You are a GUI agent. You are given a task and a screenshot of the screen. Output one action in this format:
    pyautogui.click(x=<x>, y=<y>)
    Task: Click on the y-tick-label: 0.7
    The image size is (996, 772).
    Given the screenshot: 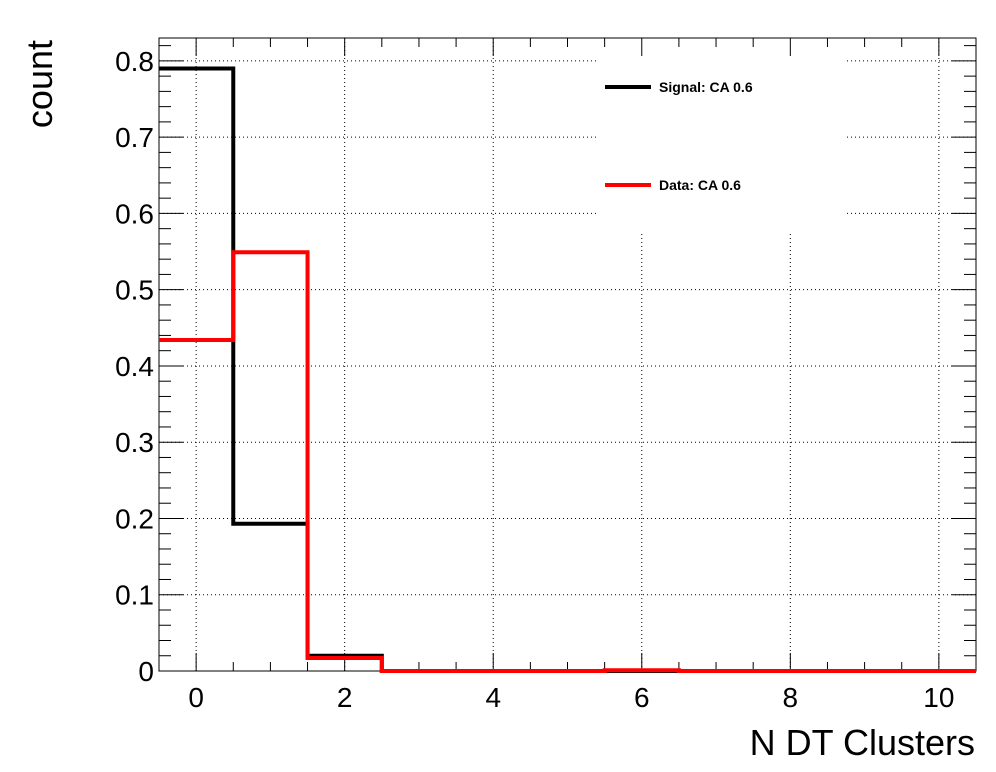 What is the action you would take?
    pyautogui.click(x=134, y=137)
    